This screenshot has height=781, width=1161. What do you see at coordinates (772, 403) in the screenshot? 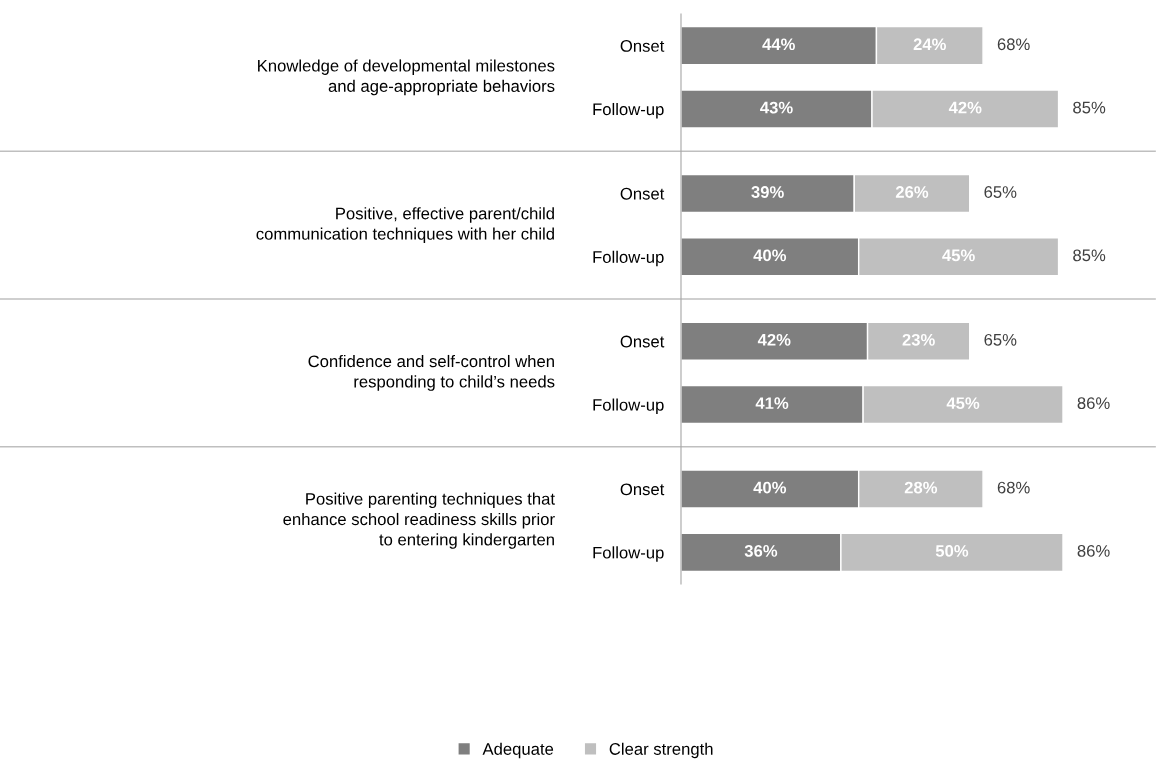
I see `data-label: 41%` at bounding box center [772, 403].